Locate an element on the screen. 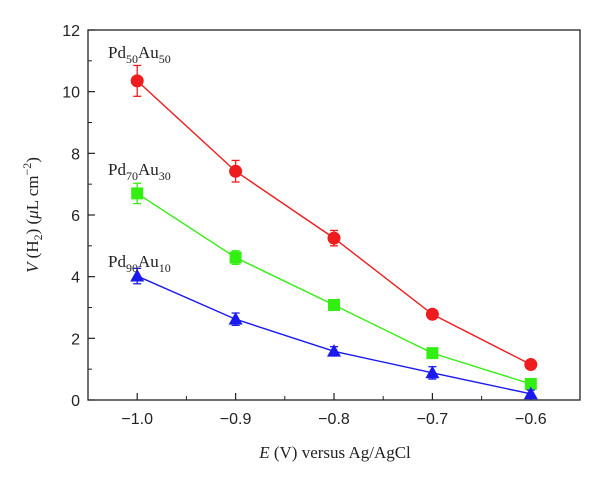  x-tick-label: −0.8 is located at coordinates (334, 419).